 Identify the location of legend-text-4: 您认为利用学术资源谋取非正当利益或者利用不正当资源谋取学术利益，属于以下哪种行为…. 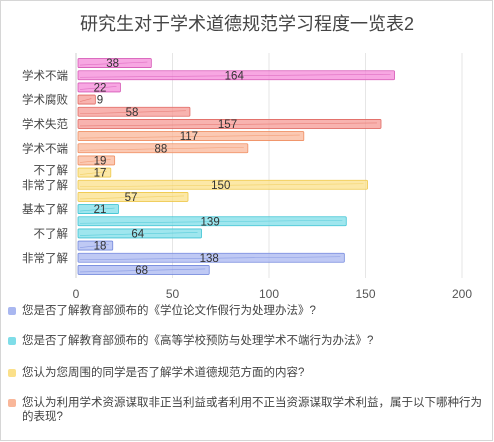
(252, 410).